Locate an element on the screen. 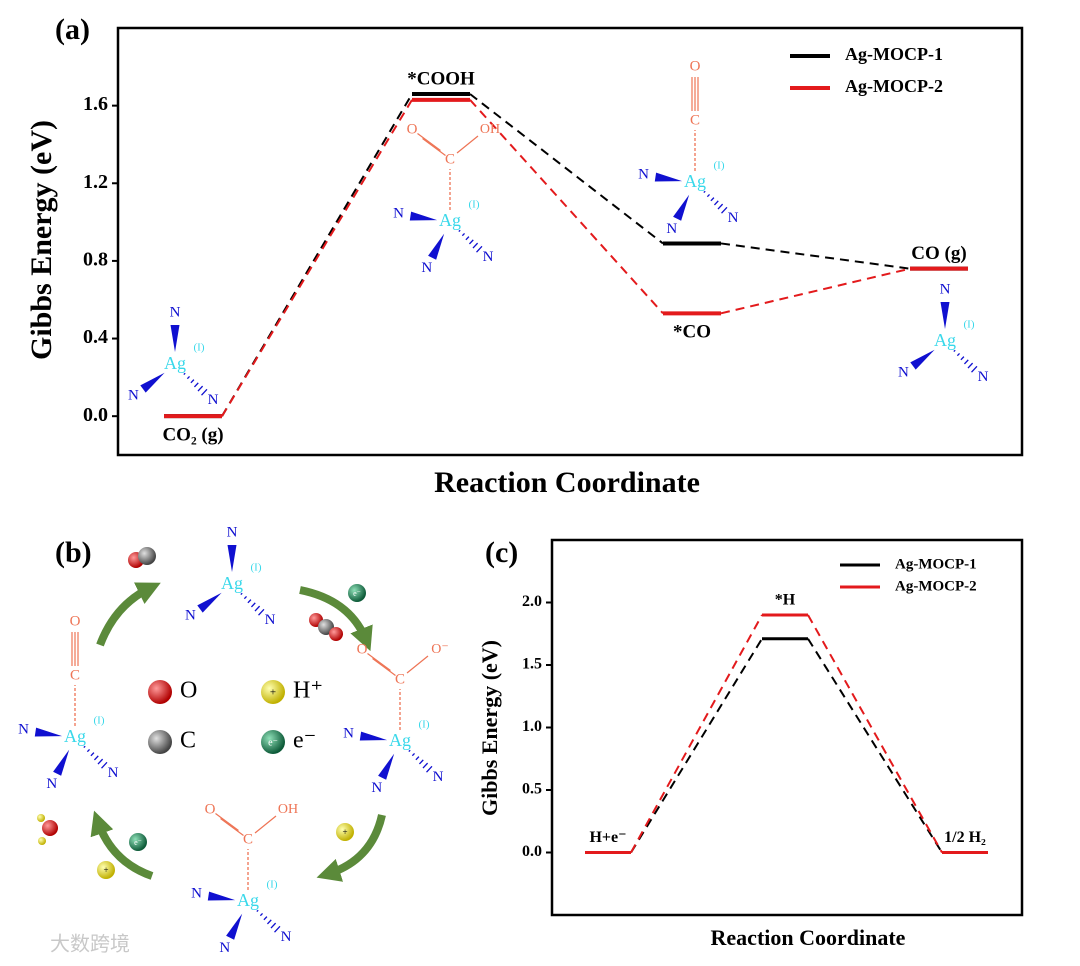 This screenshot has width=1080, height=966. state-label: *COOH is located at coordinates (441, 78).